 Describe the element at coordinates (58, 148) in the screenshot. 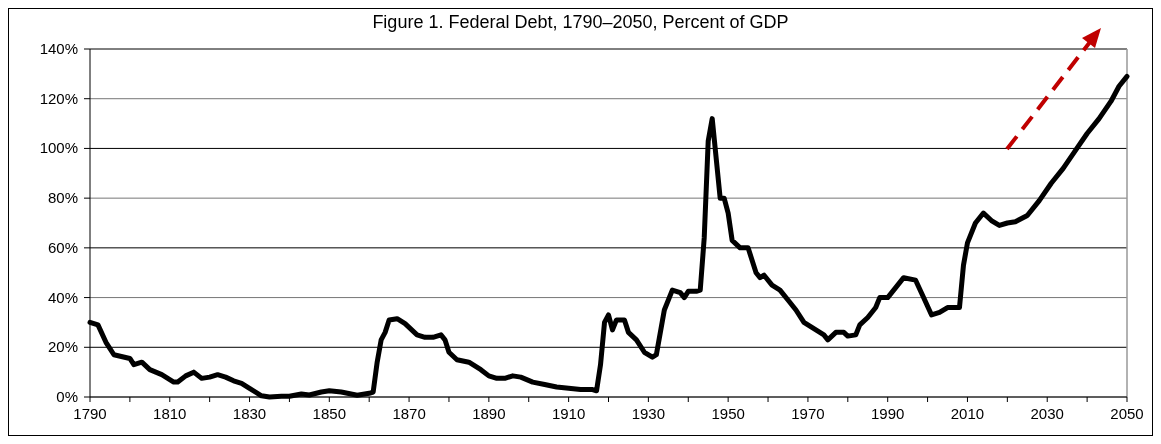

I see `y-tick-label: 100%` at that location.